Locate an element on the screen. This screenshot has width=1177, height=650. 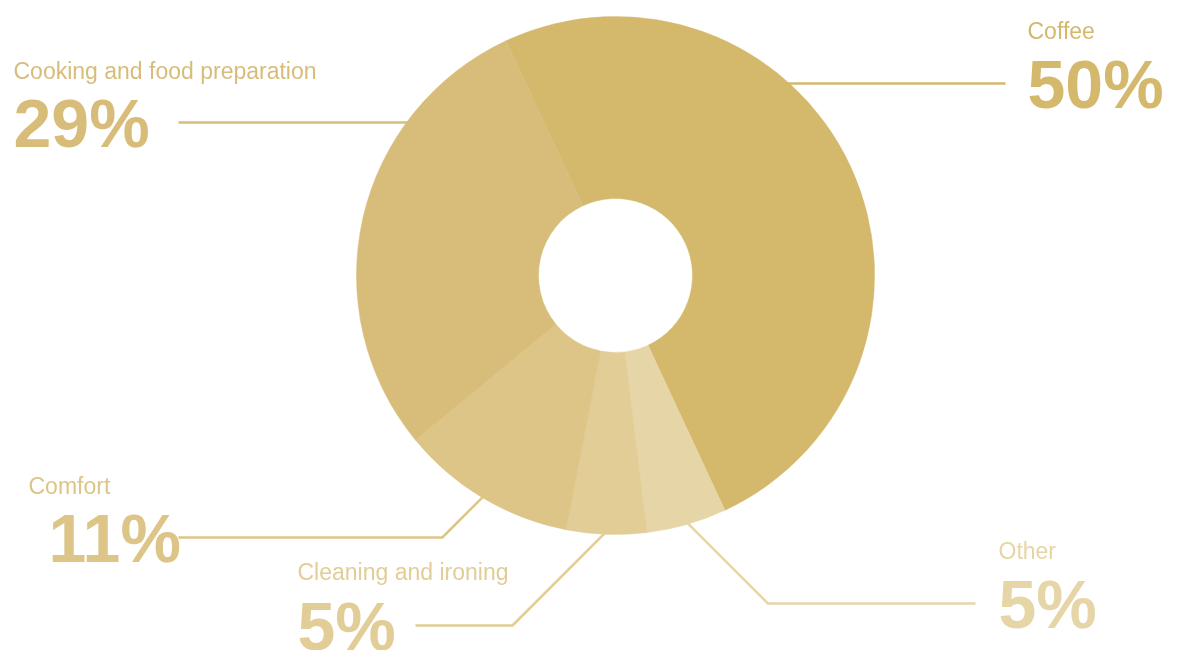
data-label: 11% is located at coordinates (114, 537).